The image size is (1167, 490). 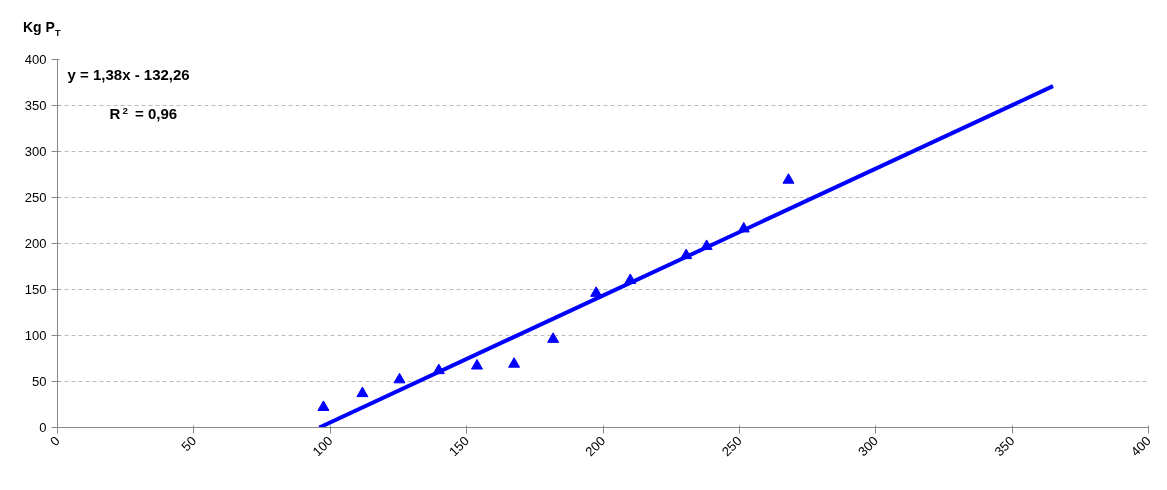 I want to click on x-tick-label: 200, so click(x=595, y=446).